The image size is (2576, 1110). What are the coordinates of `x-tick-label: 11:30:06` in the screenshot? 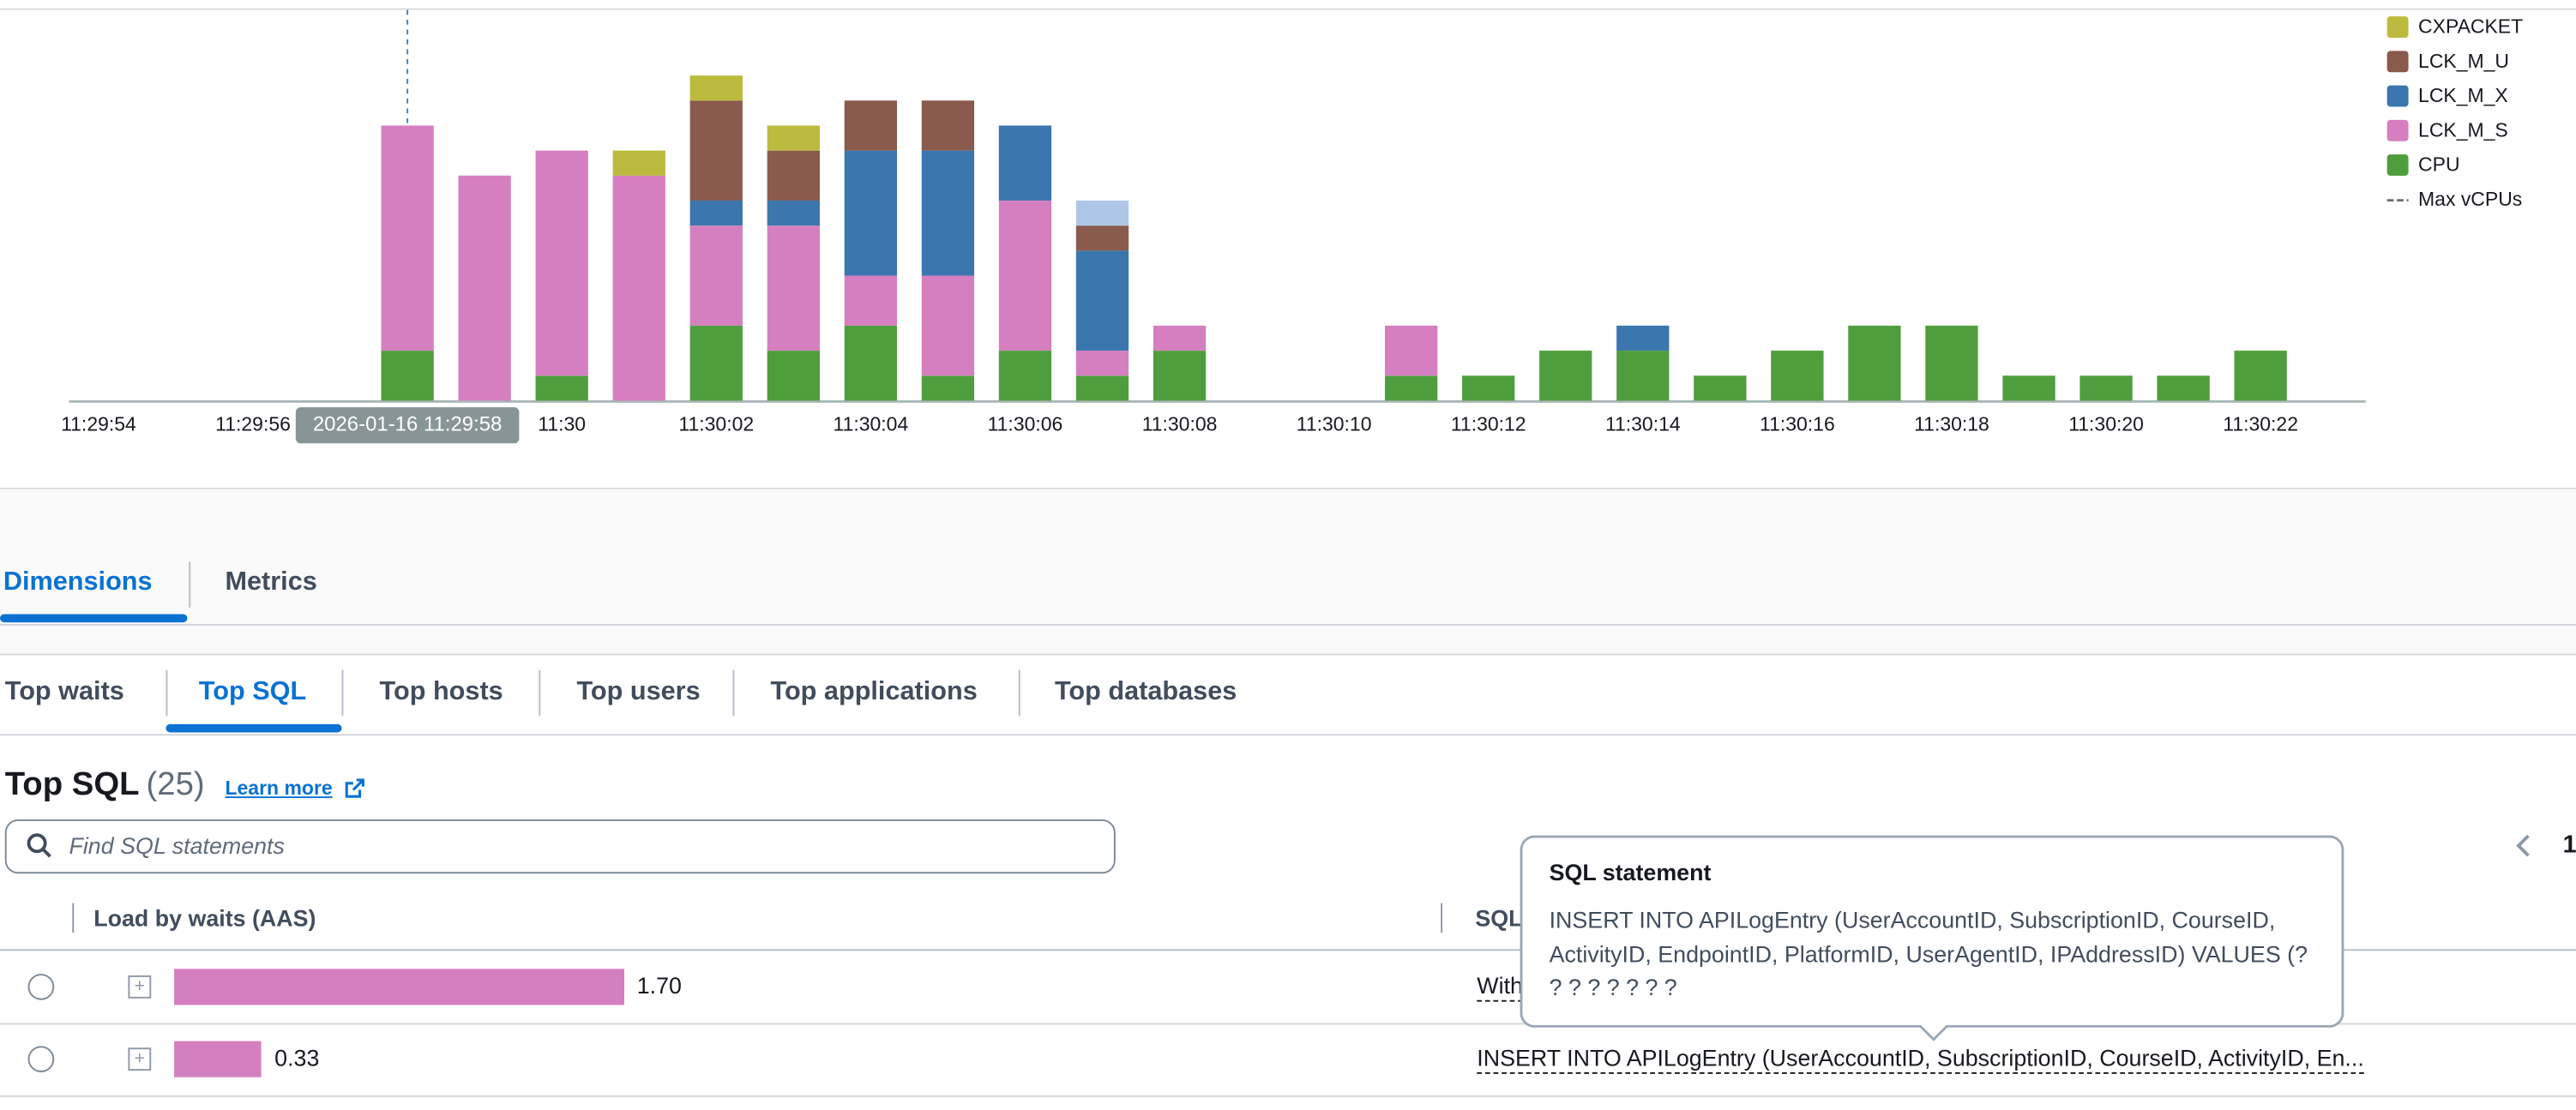 It's located at (1025, 423).